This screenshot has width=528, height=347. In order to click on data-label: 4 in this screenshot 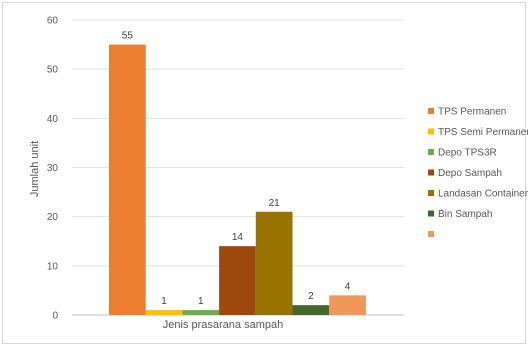, I will do `click(348, 286)`.